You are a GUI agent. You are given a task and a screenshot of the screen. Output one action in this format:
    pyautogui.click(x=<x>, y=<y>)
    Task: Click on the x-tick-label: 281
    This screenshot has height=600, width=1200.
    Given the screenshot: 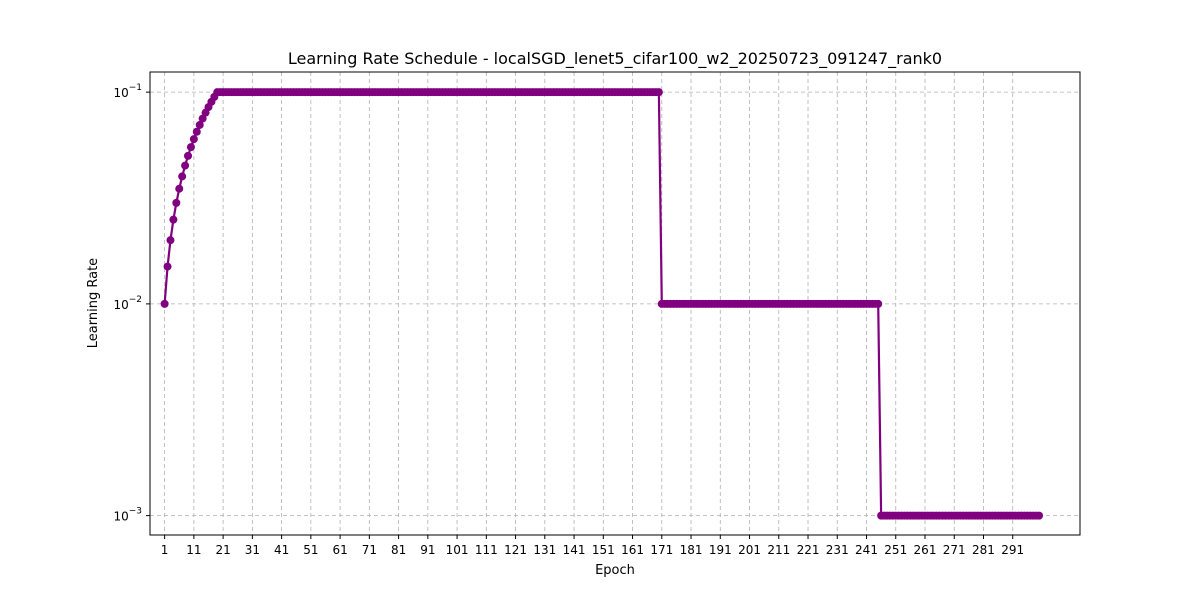 What is the action you would take?
    pyautogui.click(x=983, y=550)
    